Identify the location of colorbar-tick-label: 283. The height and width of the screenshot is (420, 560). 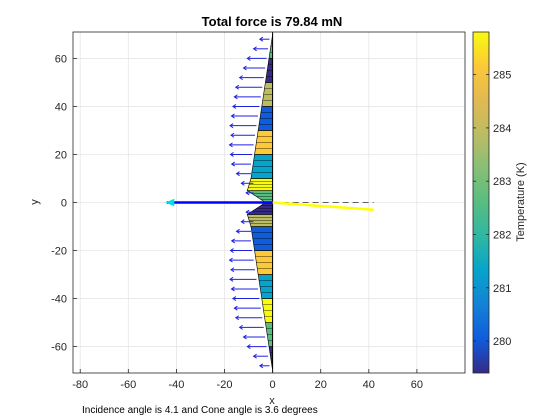
(502, 182).